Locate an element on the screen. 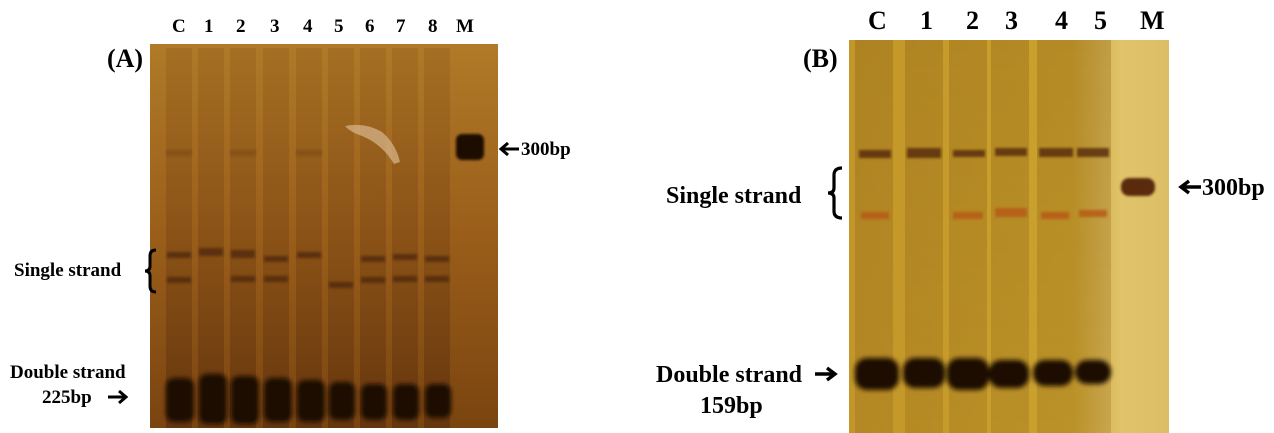  bracket-b is located at coordinates (835, 193).